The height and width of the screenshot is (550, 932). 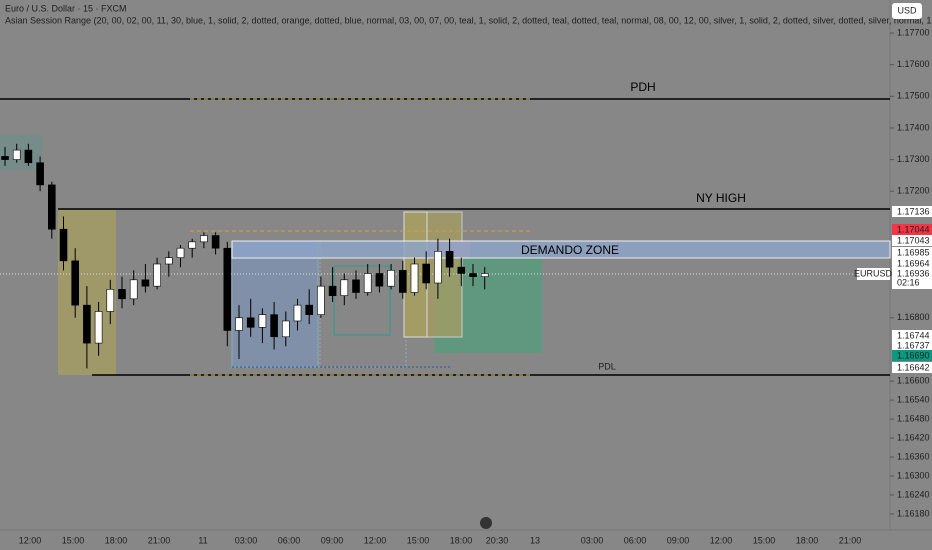 I want to click on replay-icon, so click(x=486, y=523).